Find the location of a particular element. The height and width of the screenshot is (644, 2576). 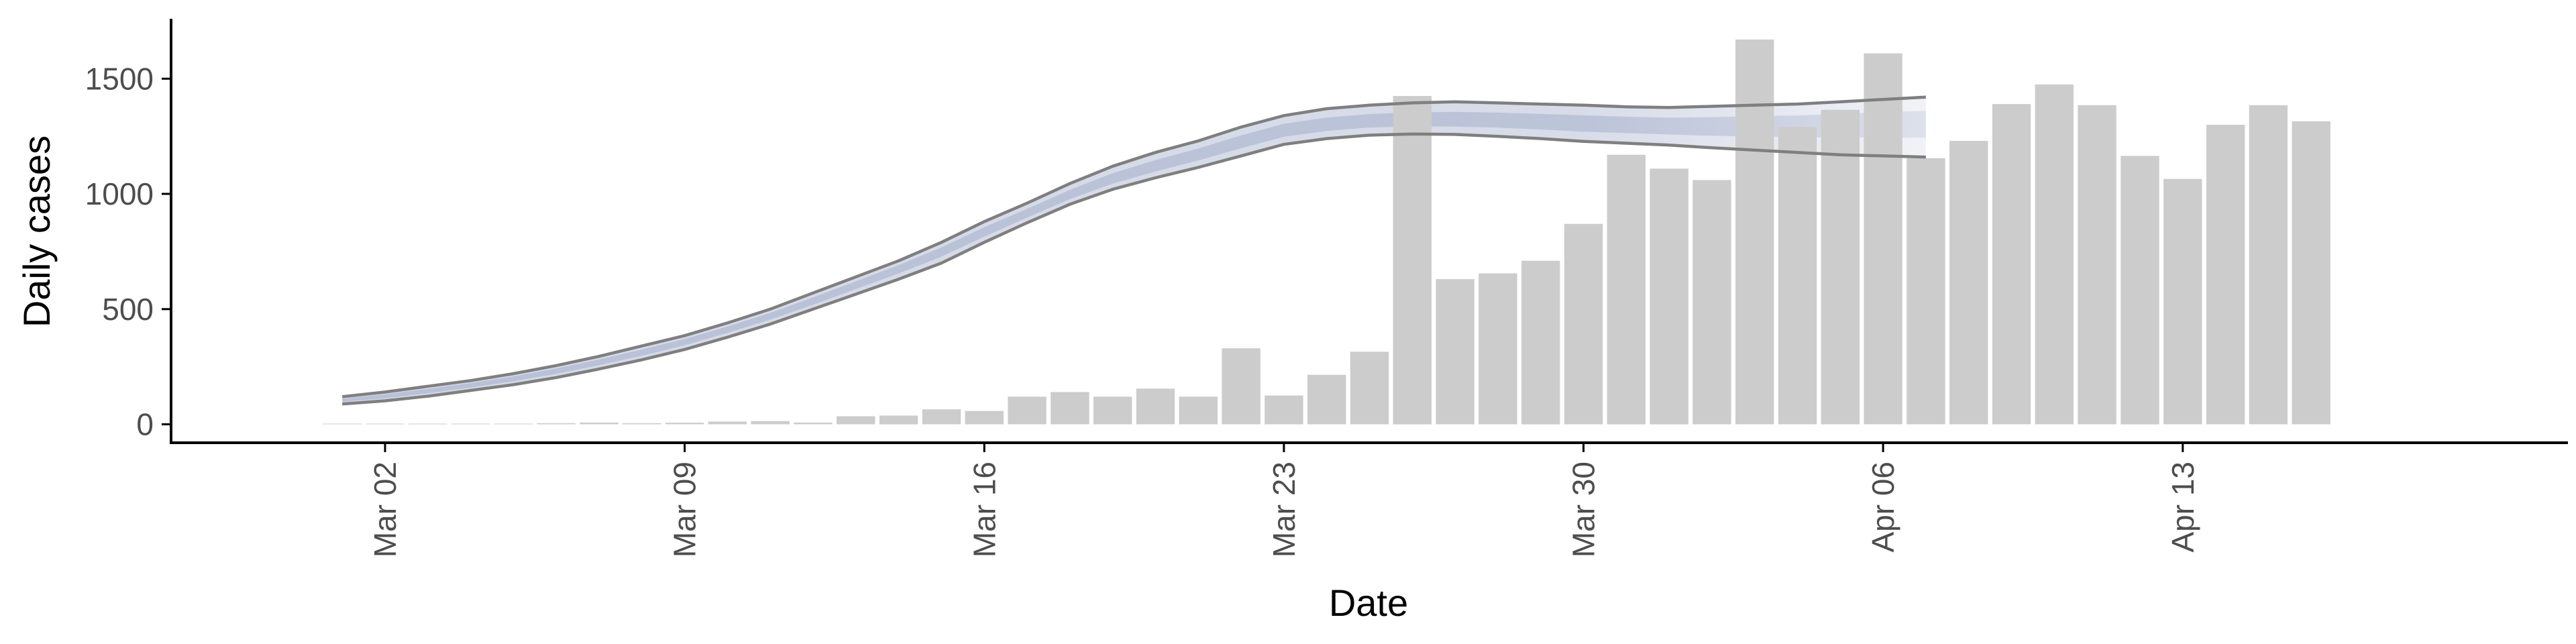

x-tick-label: Mar 02 is located at coordinates (385, 509).